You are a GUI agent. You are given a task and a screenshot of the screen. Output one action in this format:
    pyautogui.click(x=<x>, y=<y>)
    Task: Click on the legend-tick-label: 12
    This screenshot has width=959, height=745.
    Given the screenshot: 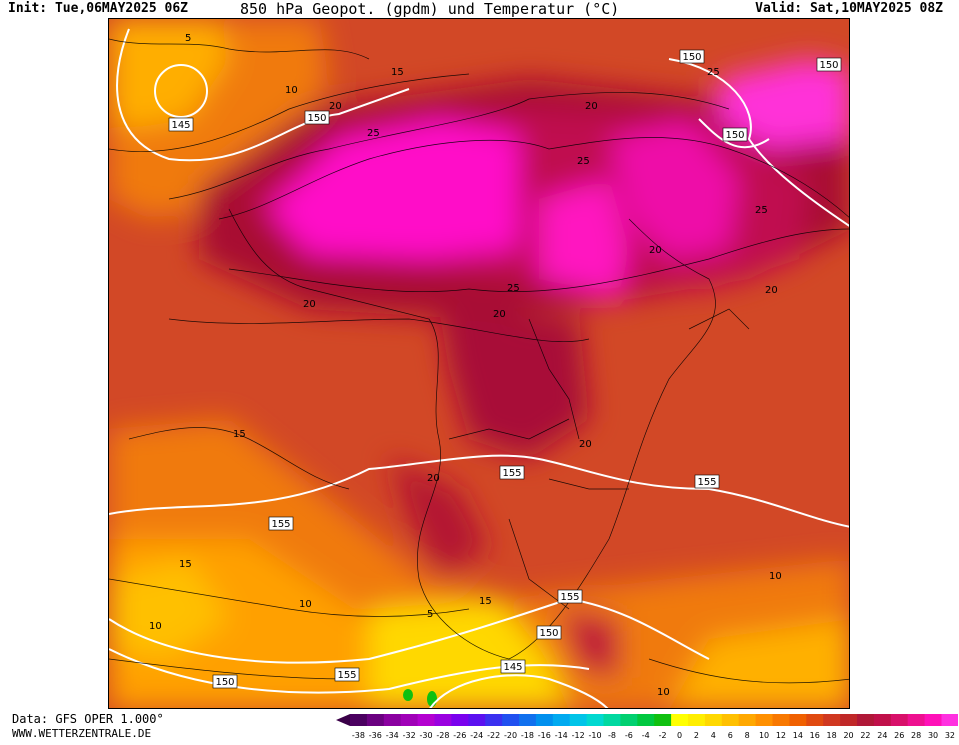 What is the action you would take?
    pyautogui.click(x=781, y=735)
    